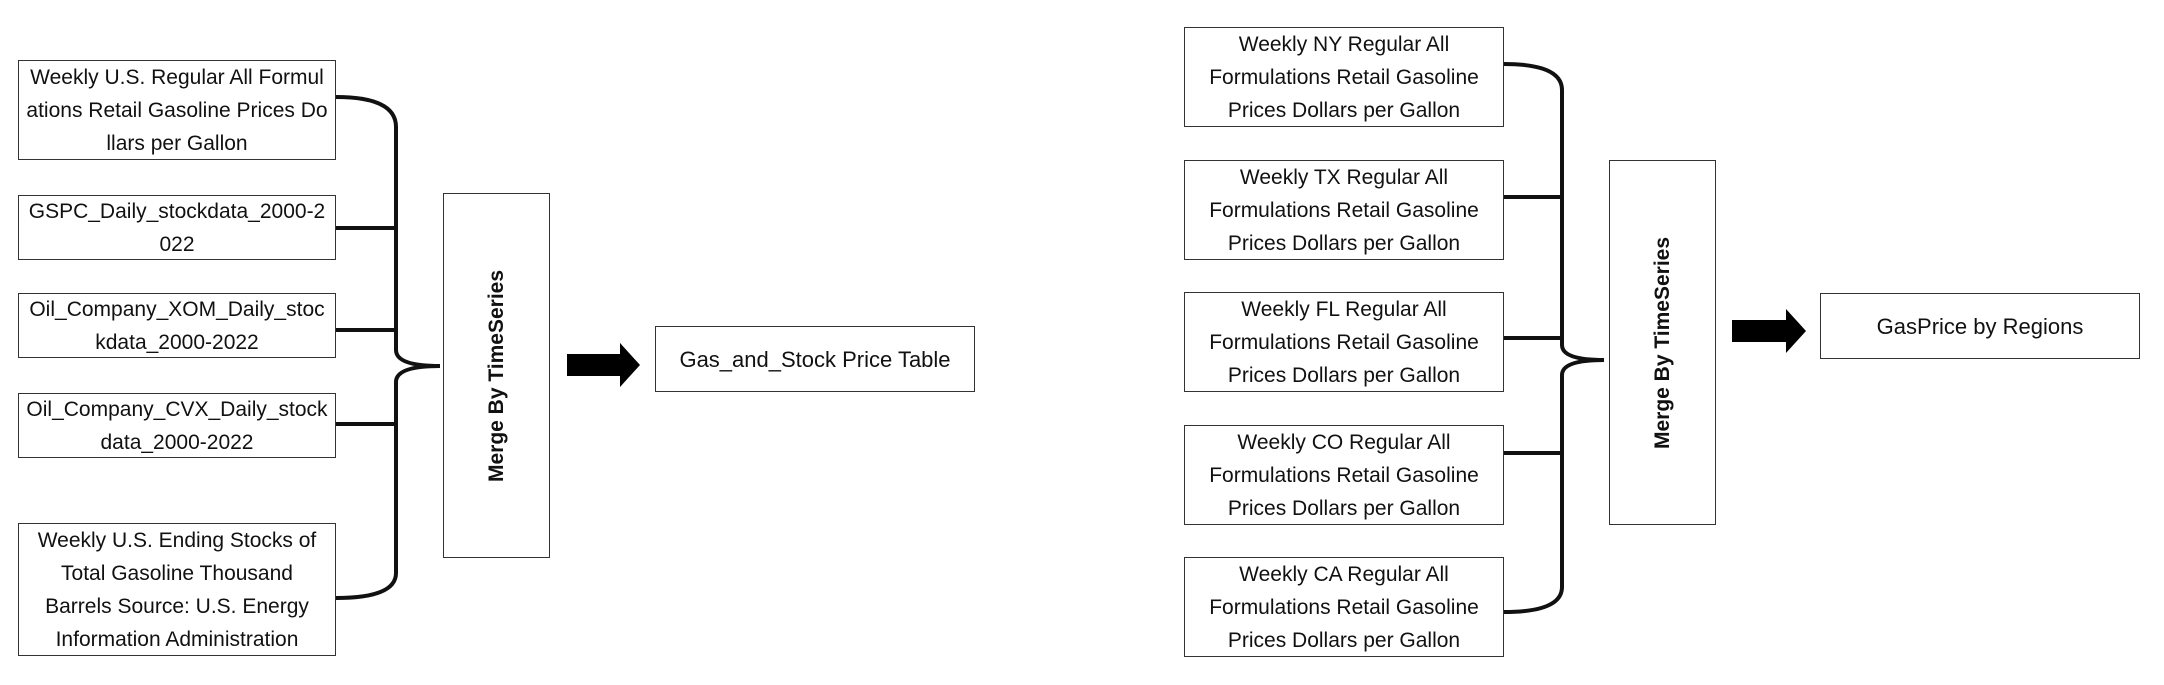 The height and width of the screenshot is (685, 2164). I want to click on merge-node-right: Merge By TimeSeries, so click(1662, 342).